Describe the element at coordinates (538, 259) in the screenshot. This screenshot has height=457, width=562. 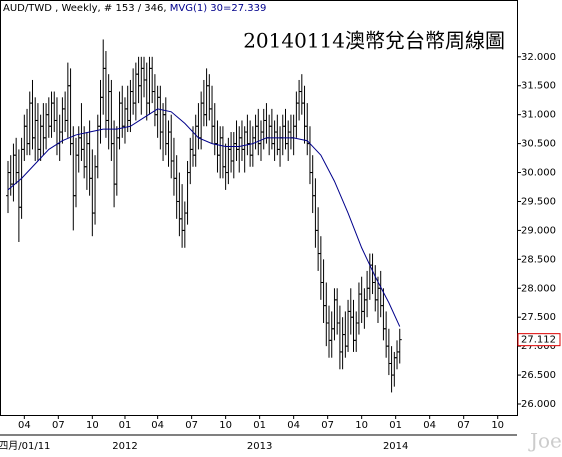
I see `y-tick-label: 28.500` at that location.